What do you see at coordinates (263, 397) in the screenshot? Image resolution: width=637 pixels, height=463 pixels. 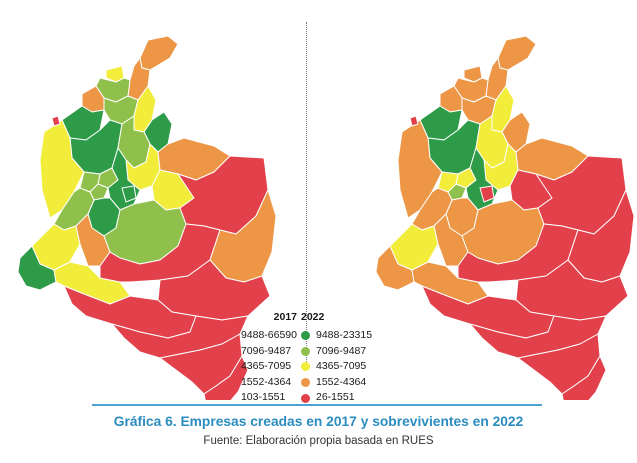 I see `legend-label: 103-1551` at bounding box center [263, 397].